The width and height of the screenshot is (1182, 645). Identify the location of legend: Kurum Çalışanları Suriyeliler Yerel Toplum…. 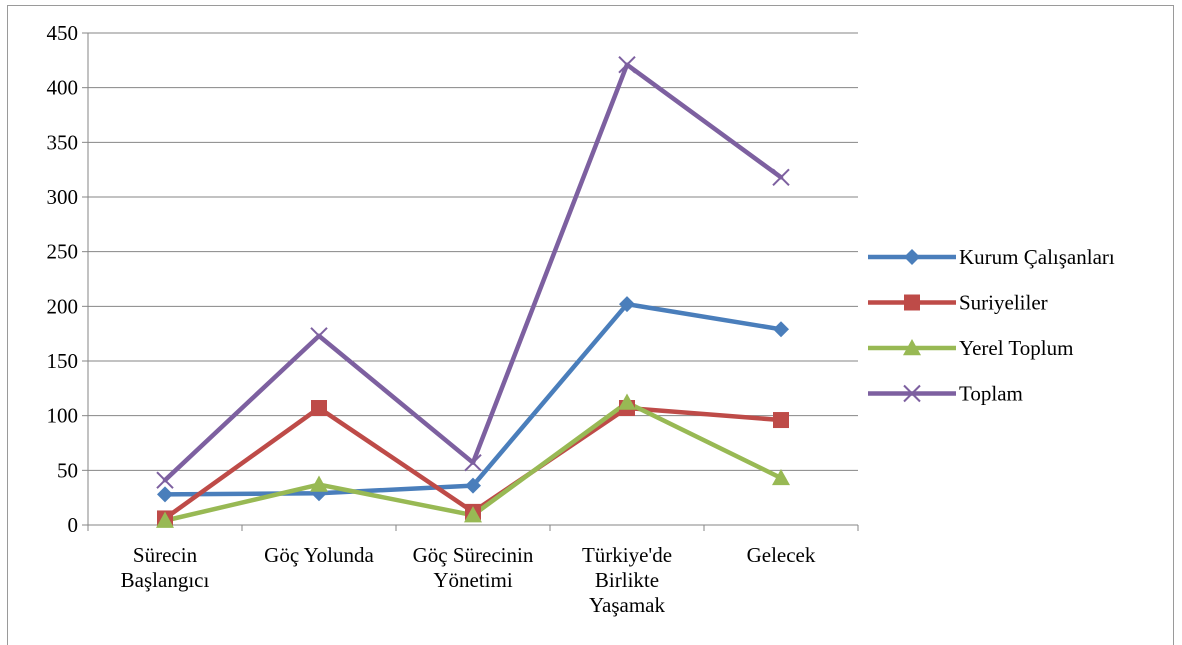
(991, 325).